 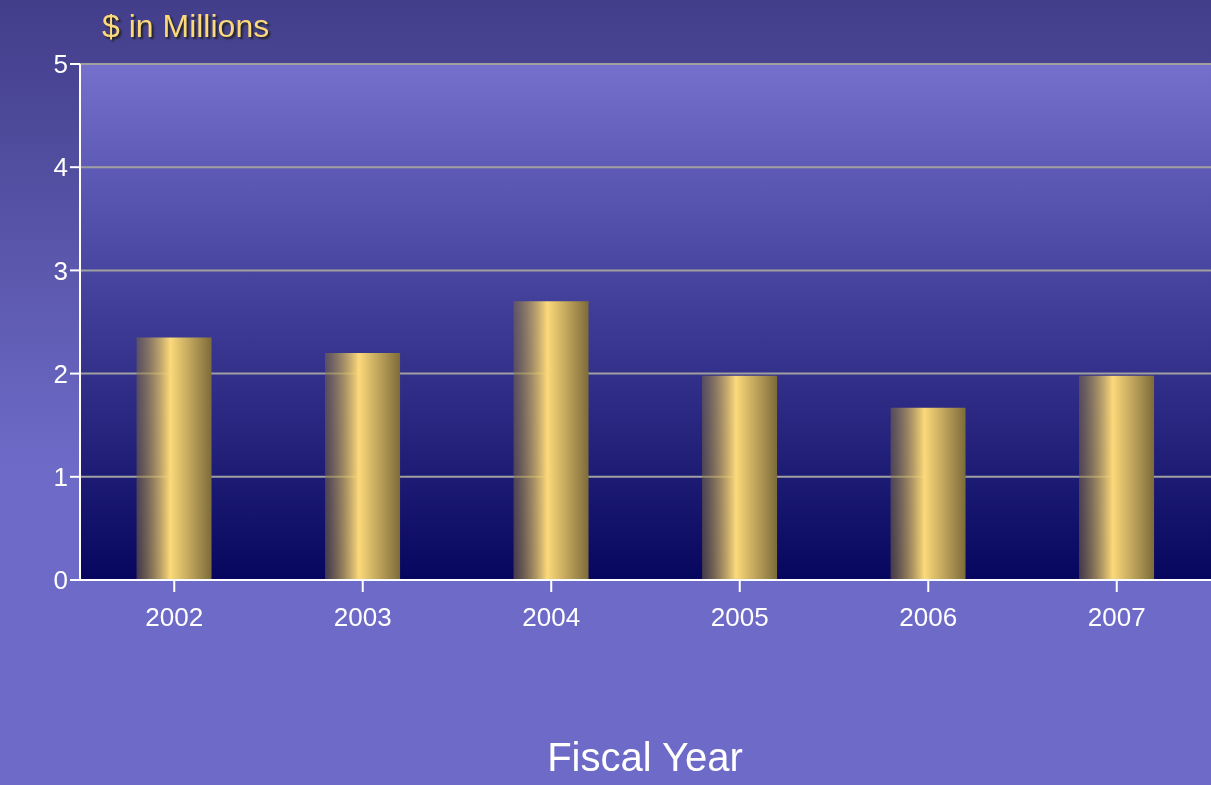 I want to click on x-tick-label: 2004, so click(x=551, y=617).